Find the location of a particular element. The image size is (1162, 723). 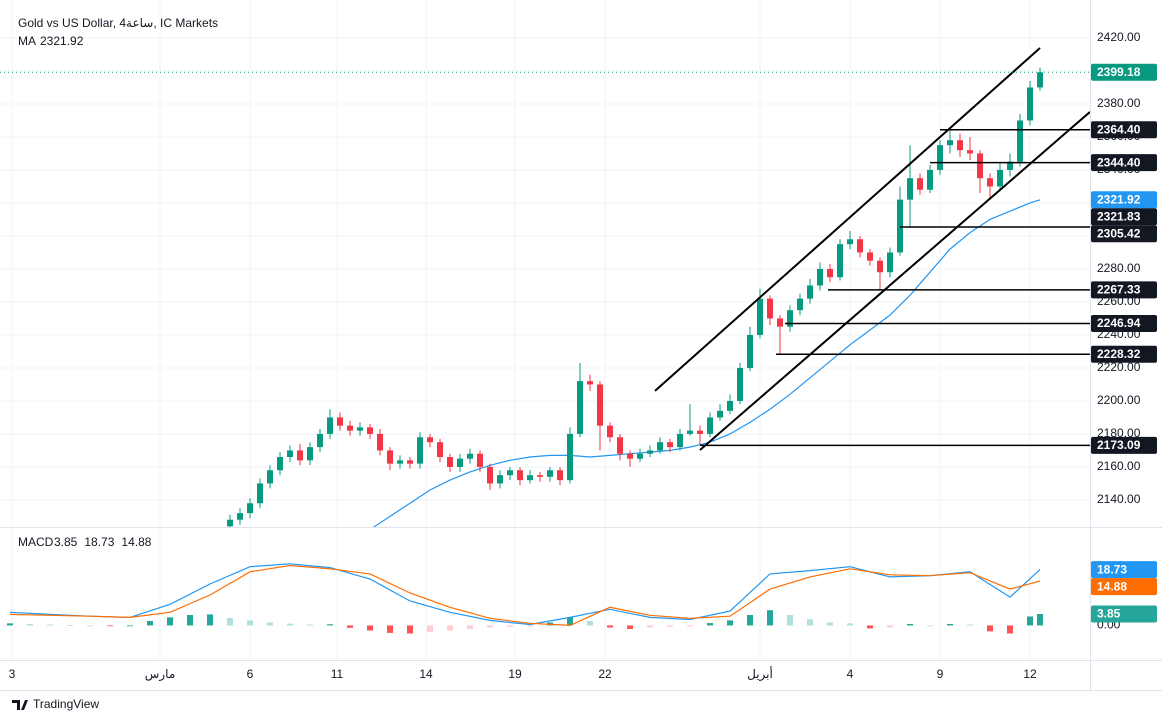

y-tick-label: 2200.00 is located at coordinates (1119, 400).